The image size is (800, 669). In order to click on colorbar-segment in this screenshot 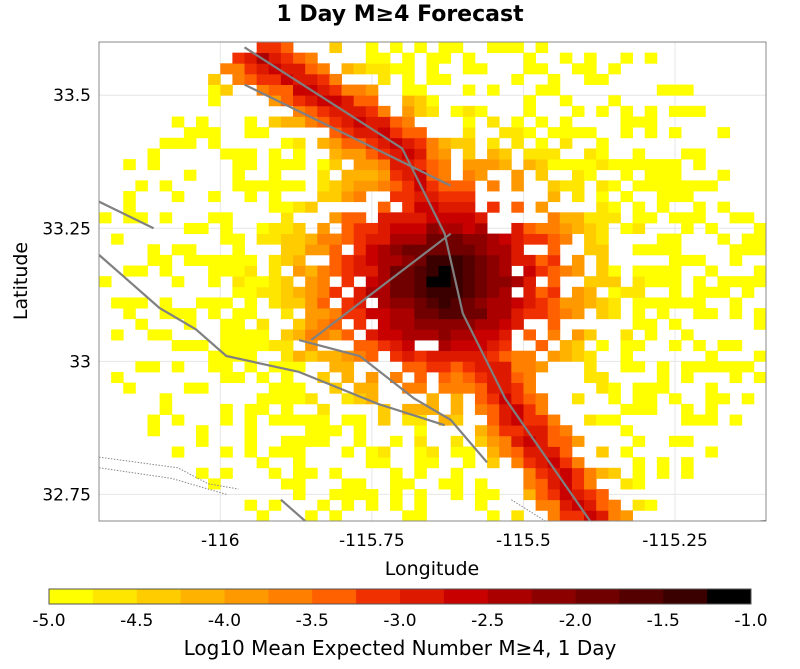, I will do `click(71, 596)`.